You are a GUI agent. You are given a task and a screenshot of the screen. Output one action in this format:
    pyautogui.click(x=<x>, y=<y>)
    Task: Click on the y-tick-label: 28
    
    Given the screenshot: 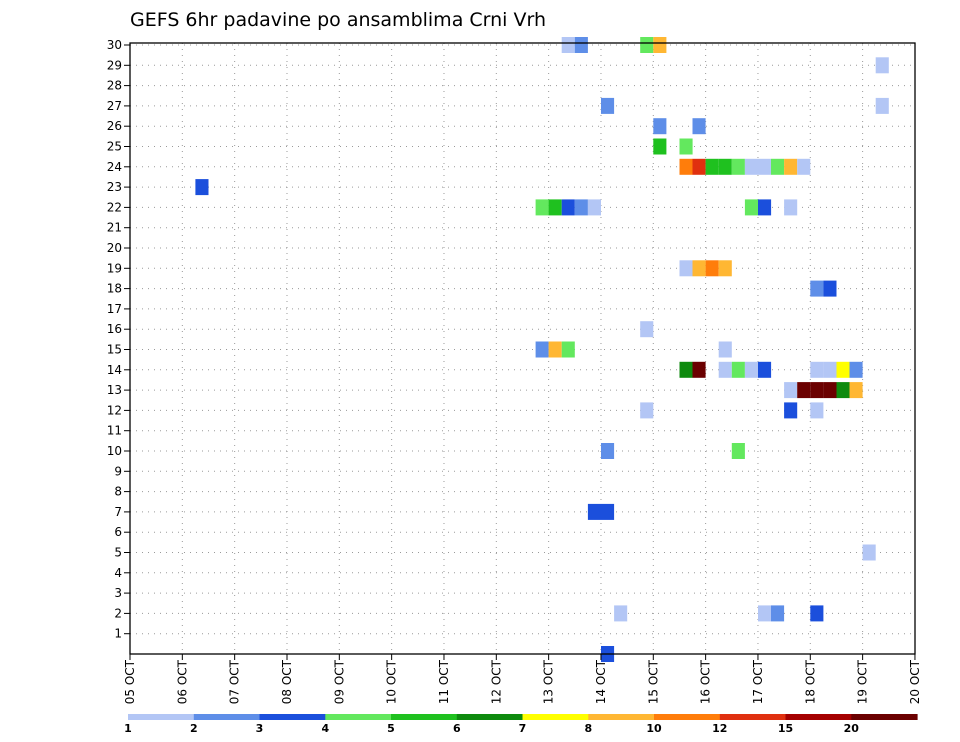 What is the action you would take?
    pyautogui.click(x=114, y=86)
    